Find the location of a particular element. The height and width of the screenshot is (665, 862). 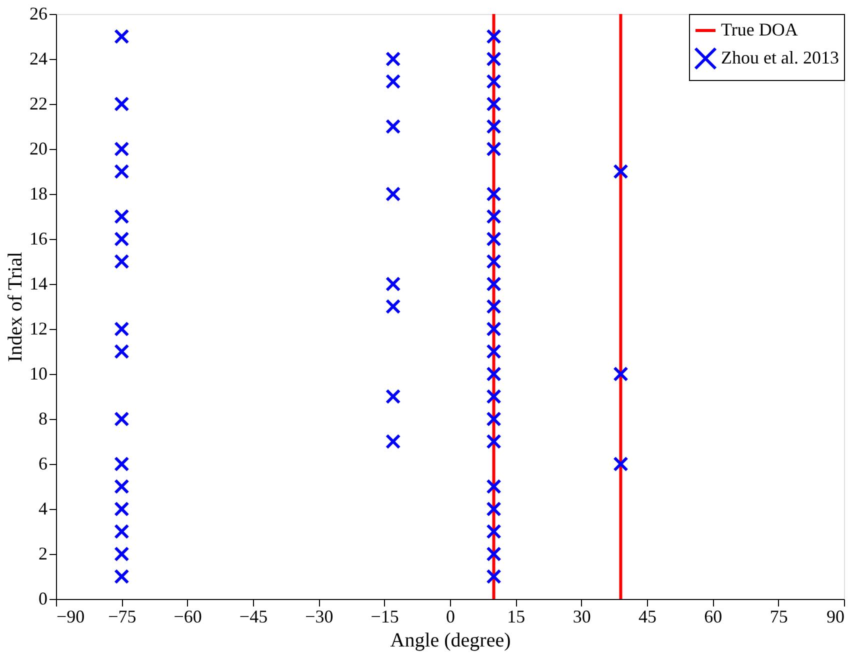

legend-label: Zhou et al. 2013 is located at coordinates (780, 58).